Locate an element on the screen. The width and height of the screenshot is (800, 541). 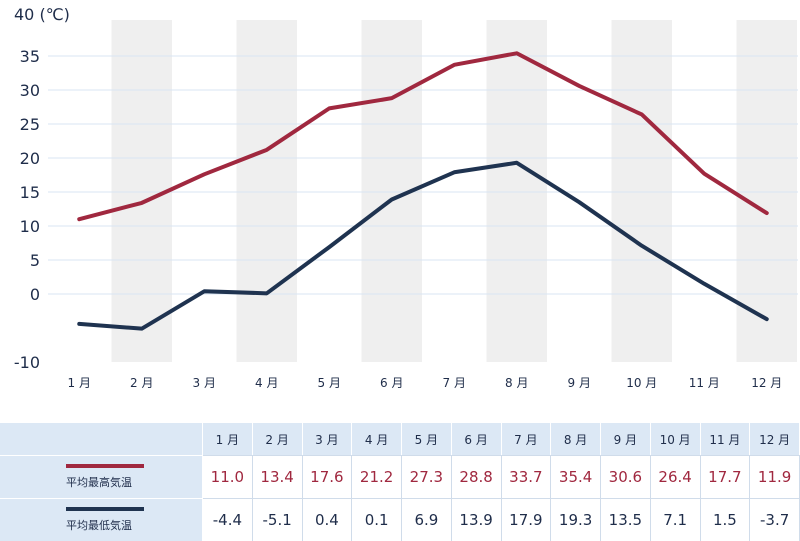
x-tick-label: 8 月 is located at coordinates (516, 383).